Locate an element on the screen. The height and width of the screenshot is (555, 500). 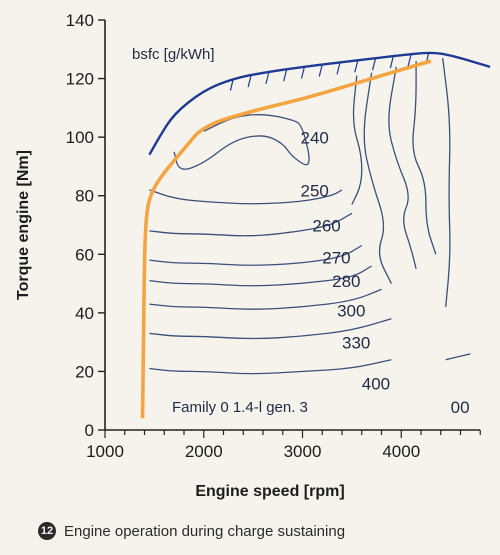
contour-label: 330 is located at coordinates (356, 343).